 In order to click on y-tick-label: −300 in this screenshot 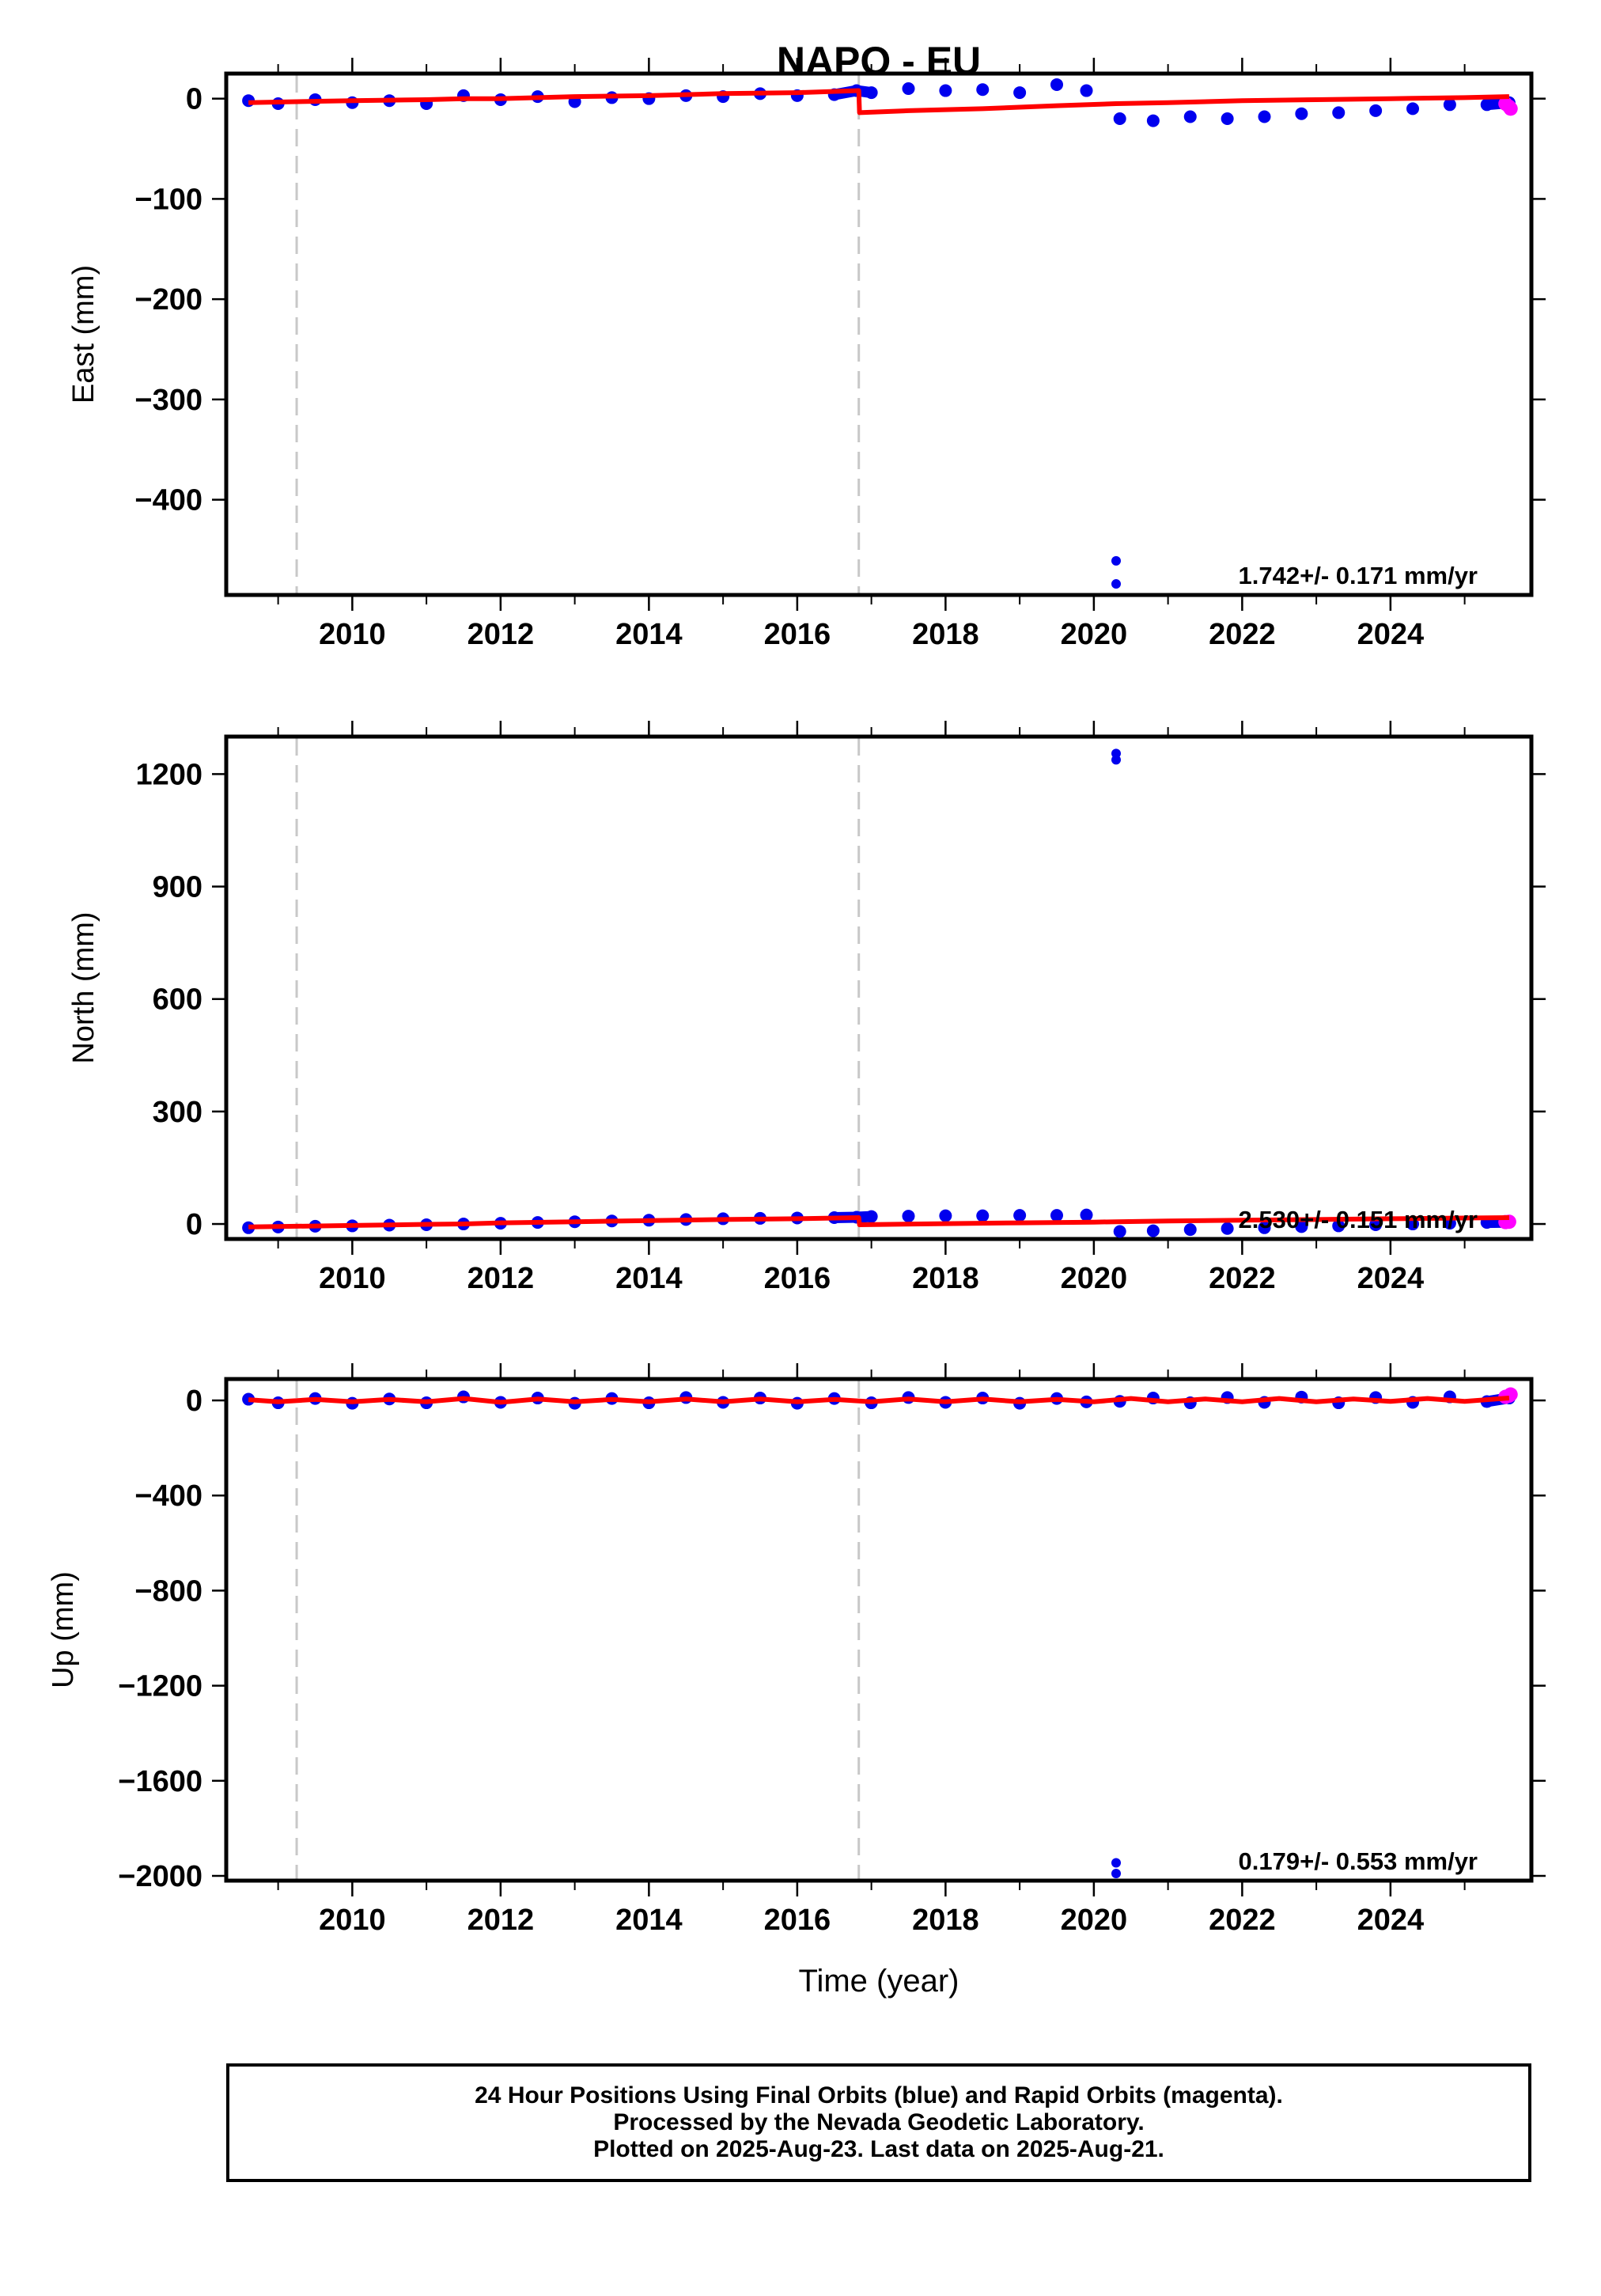, I will do `click(168, 400)`.